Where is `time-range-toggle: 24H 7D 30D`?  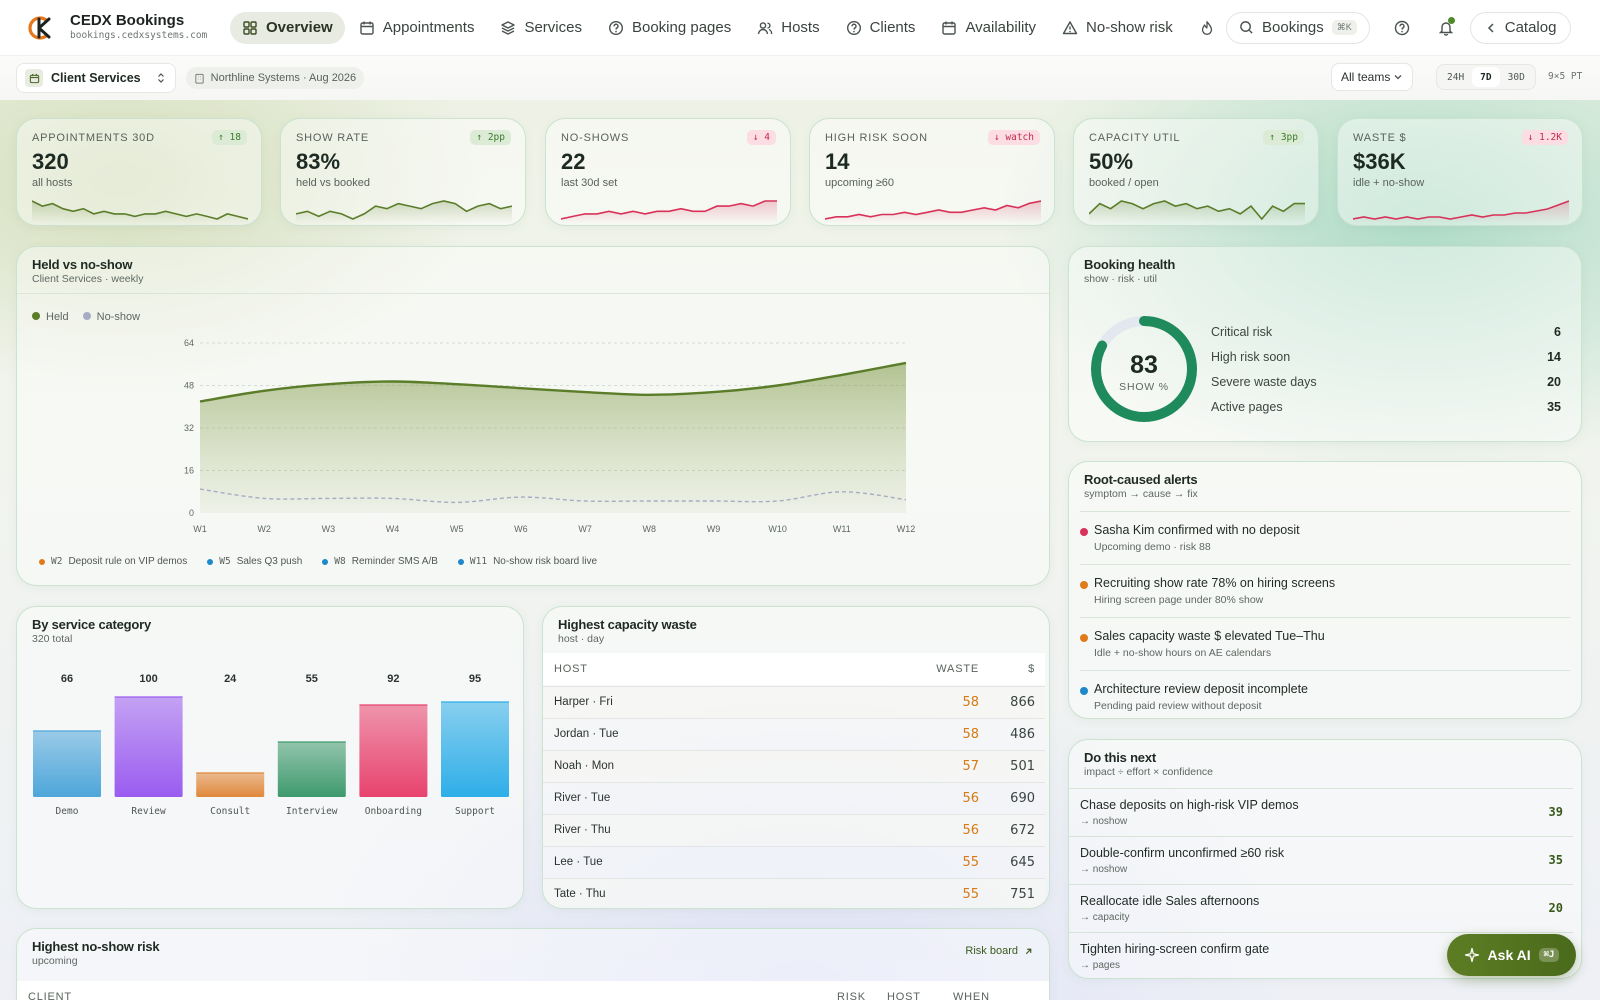
time-range-toggle: 24H 7D 30D is located at coordinates (1486, 77).